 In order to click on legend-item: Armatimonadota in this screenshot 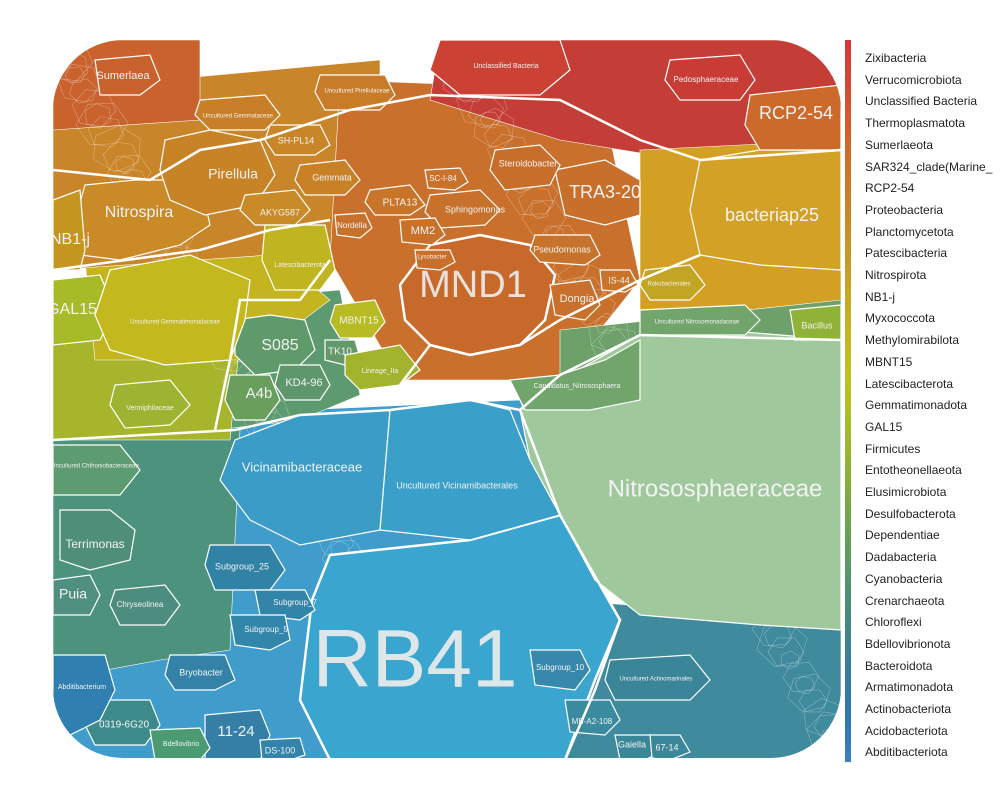, I will do `click(909, 687)`.